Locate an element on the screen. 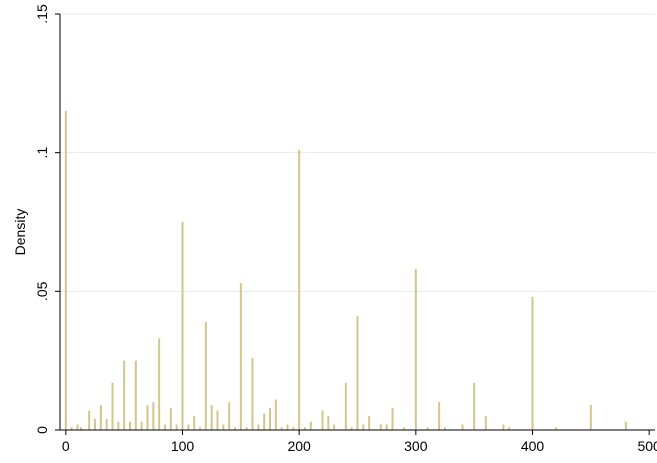  y-tick-label: .15 is located at coordinates (42, 14).